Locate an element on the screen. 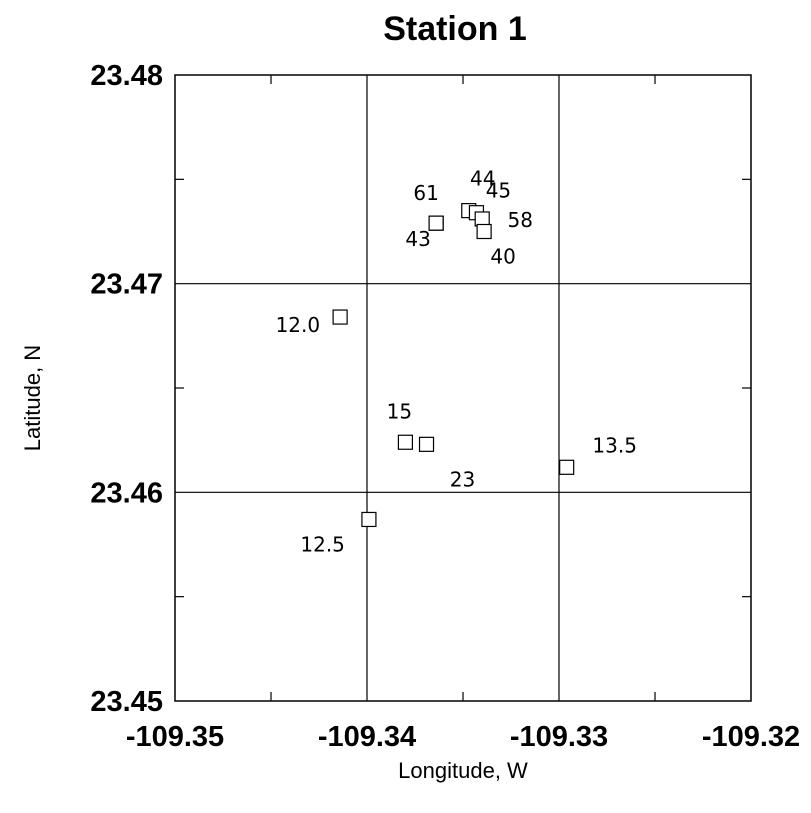  y-tick-label: 23.45 is located at coordinates (126, 702).